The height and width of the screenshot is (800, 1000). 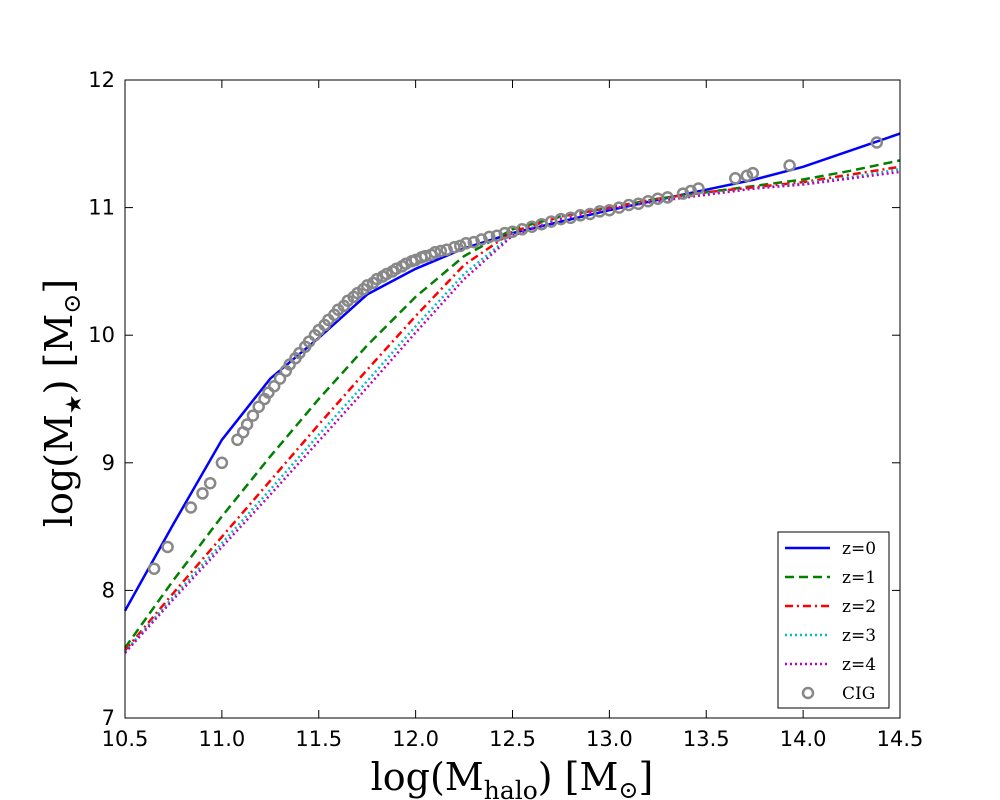 What do you see at coordinates (858, 694) in the screenshot?
I see `legend-label: CIG` at bounding box center [858, 694].